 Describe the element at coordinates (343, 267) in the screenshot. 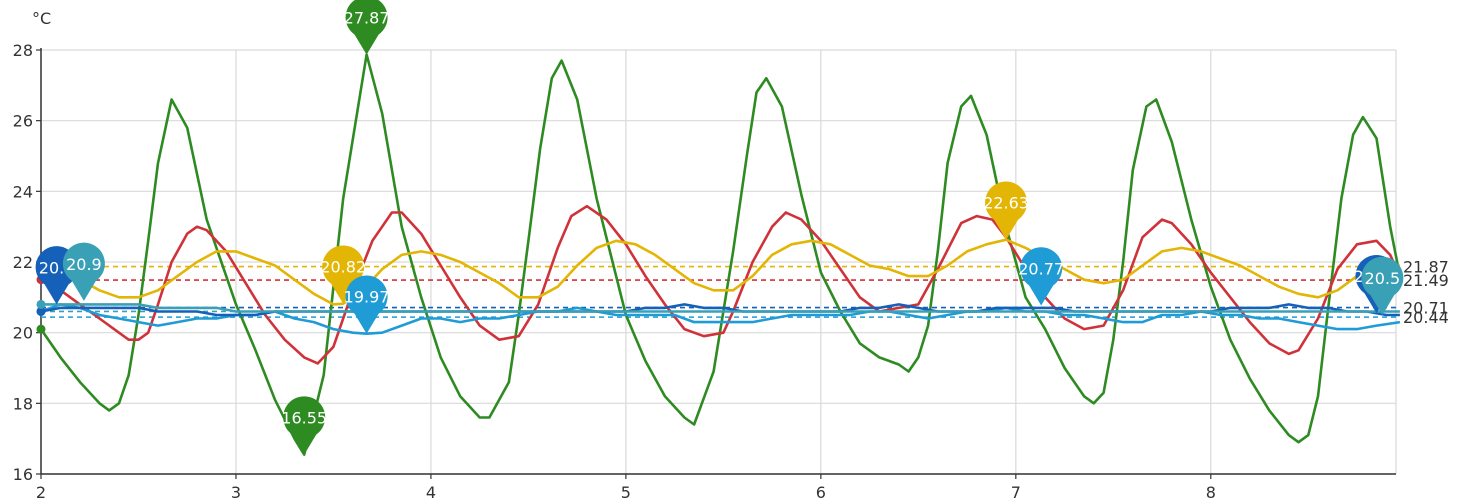

I see `pin-value-label: 20.82` at that location.